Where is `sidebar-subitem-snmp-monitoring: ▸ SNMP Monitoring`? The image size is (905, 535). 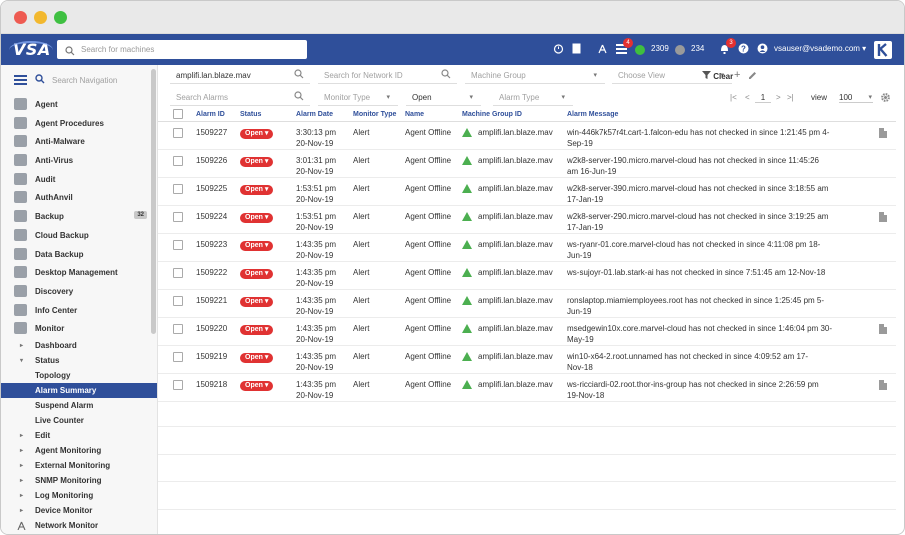 sidebar-subitem-snmp-monitoring: ▸ SNMP Monitoring is located at coordinates (79, 480).